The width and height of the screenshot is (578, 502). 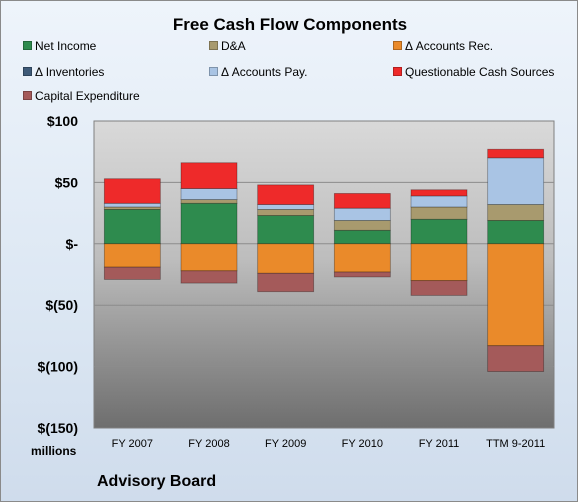 I want to click on x-tick-label: TTM 9-2011, so click(x=515, y=444).